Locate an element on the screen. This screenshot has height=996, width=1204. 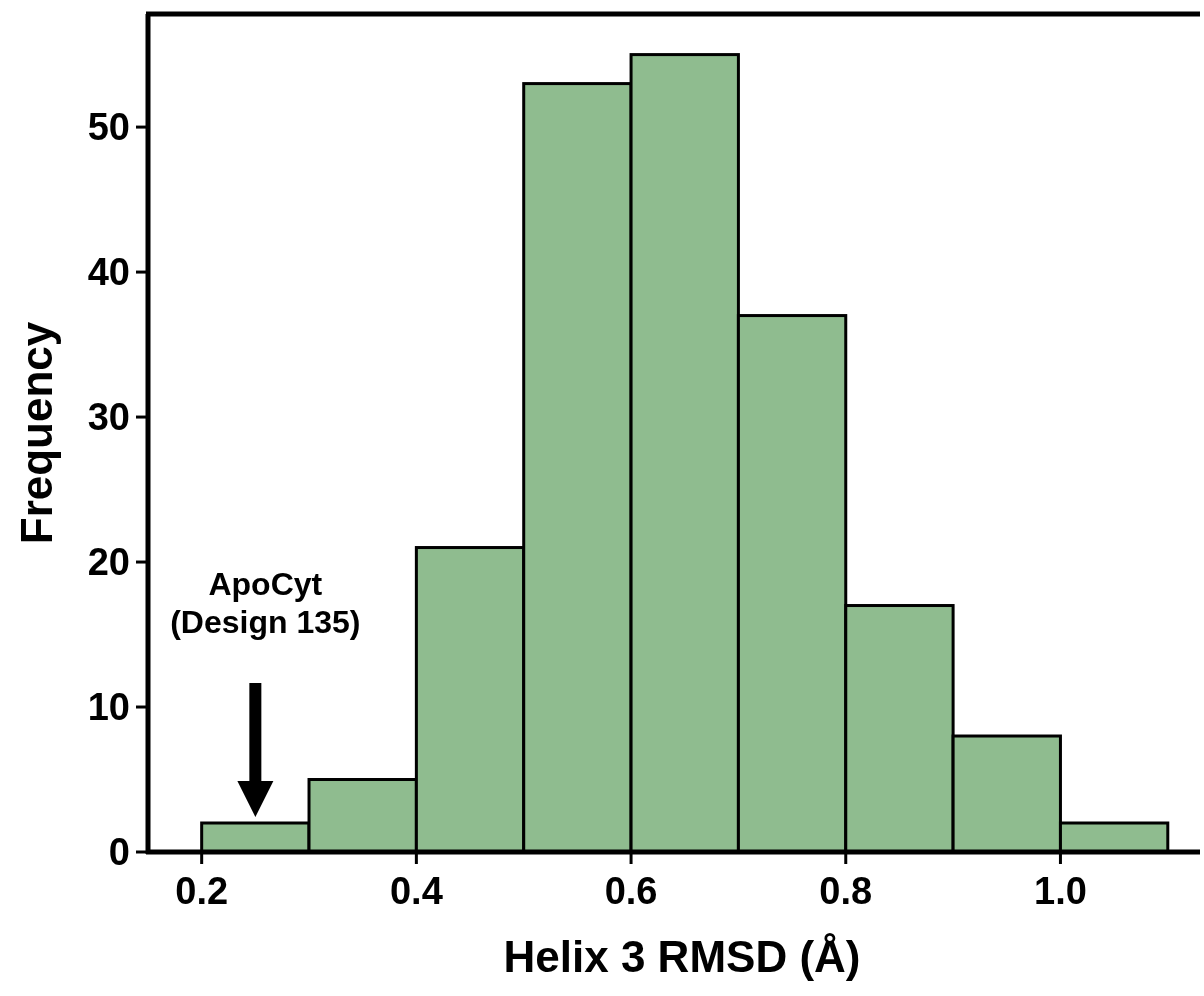
y-tick-label: 30 is located at coordinates (108, 417).